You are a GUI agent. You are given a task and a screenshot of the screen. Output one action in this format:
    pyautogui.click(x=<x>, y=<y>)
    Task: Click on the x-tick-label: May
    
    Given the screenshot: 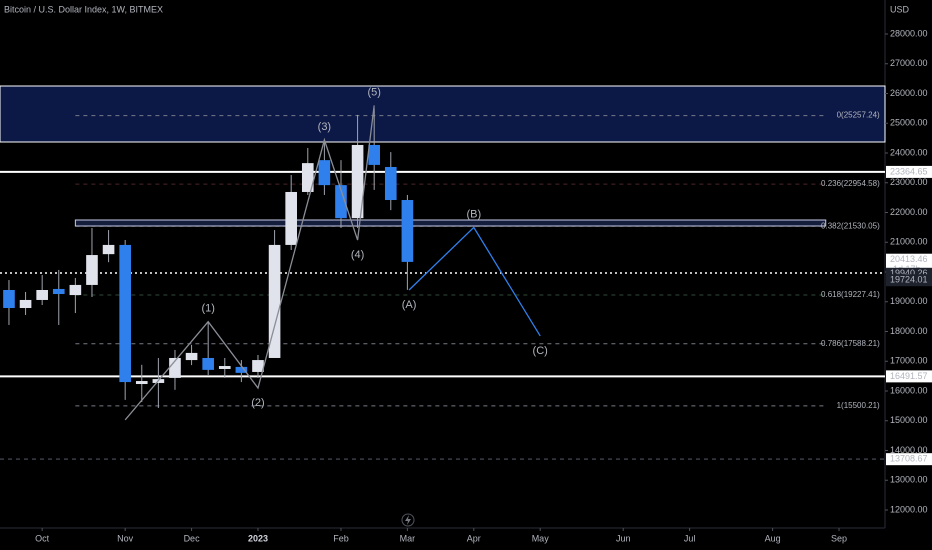 What is the action you would take?
    pyautogui.click(x=541, y=538)
    